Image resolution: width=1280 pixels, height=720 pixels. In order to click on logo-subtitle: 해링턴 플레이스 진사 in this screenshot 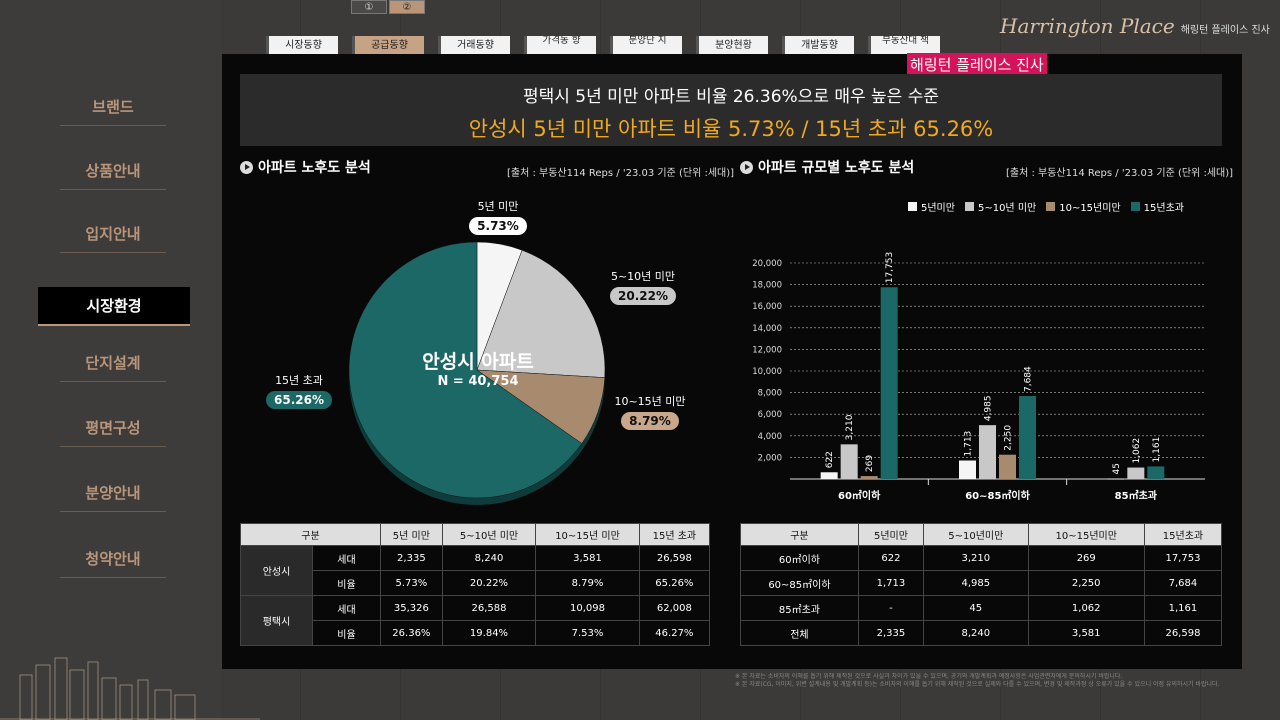, I will do `click(1225, 30)`.